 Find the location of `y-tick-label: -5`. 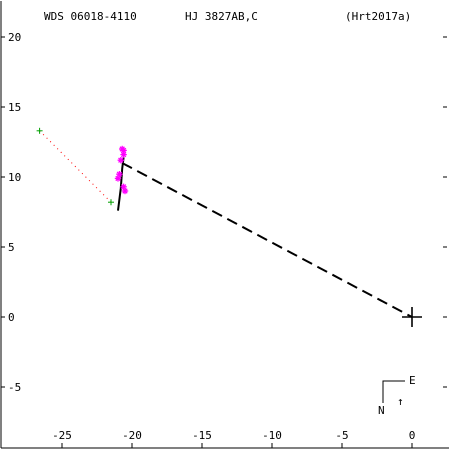

y-tick-label: -5 is located at coordinates (14, 387).